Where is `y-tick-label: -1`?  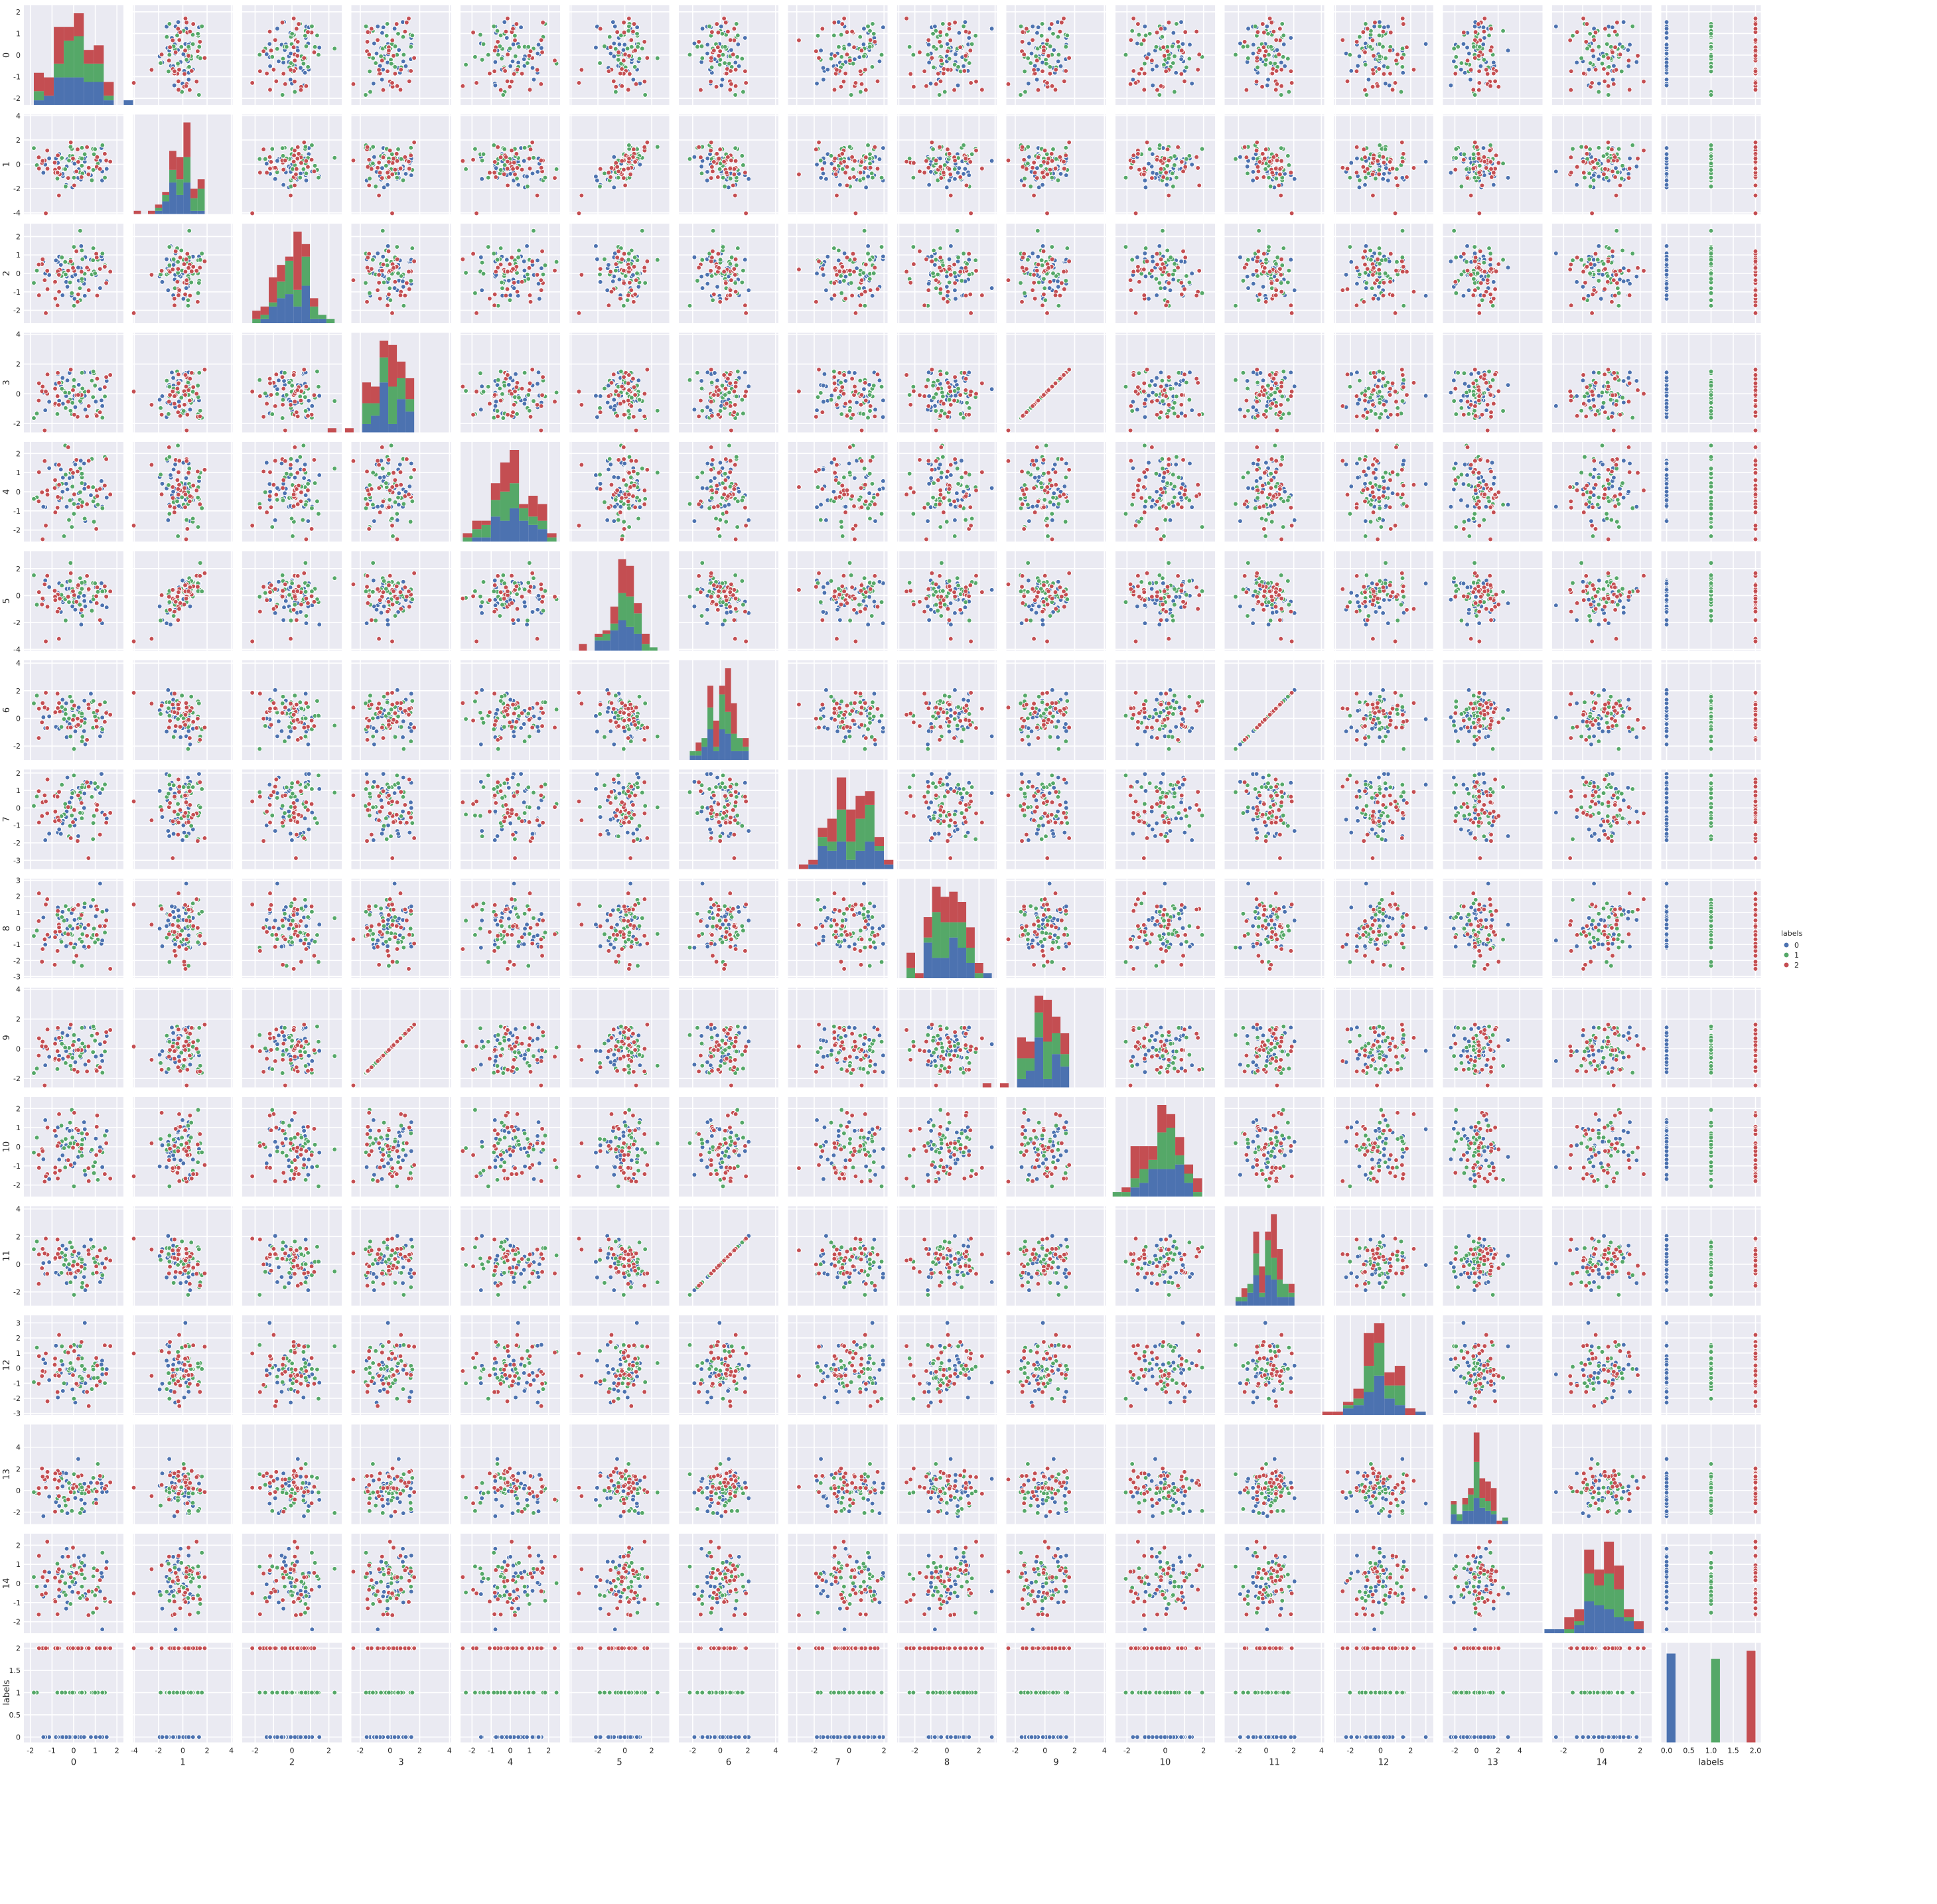 y-tick-label: -1 is located at coordinates (17, 77).